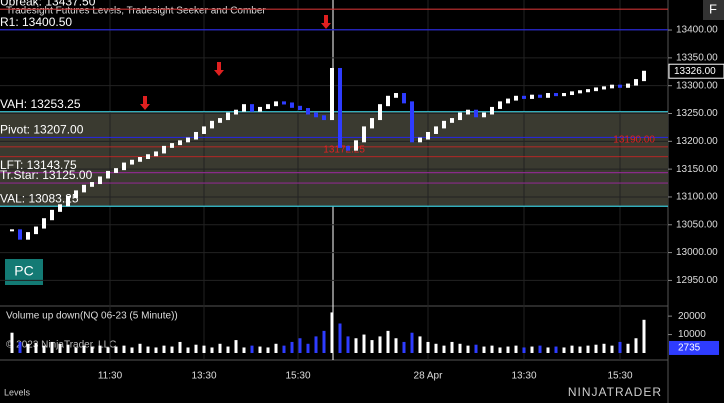 This screenshot has height=403, width=724. I want to click on x-tick-label: 11:30, so click(110, 376).